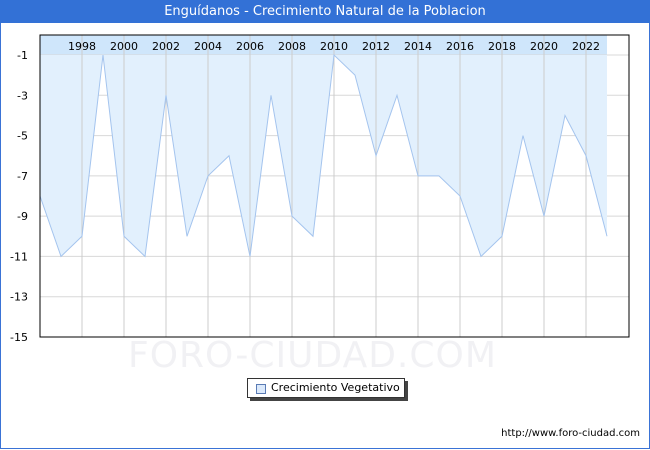 The height and width of the screenshot is (450, 650). What do you see at coordinates (19, 196) in the screenshot?
I see `y-axis-ticks: -1 -3 -5 -7 -9 -11 -13 -15` at bounding box center [19, 196].